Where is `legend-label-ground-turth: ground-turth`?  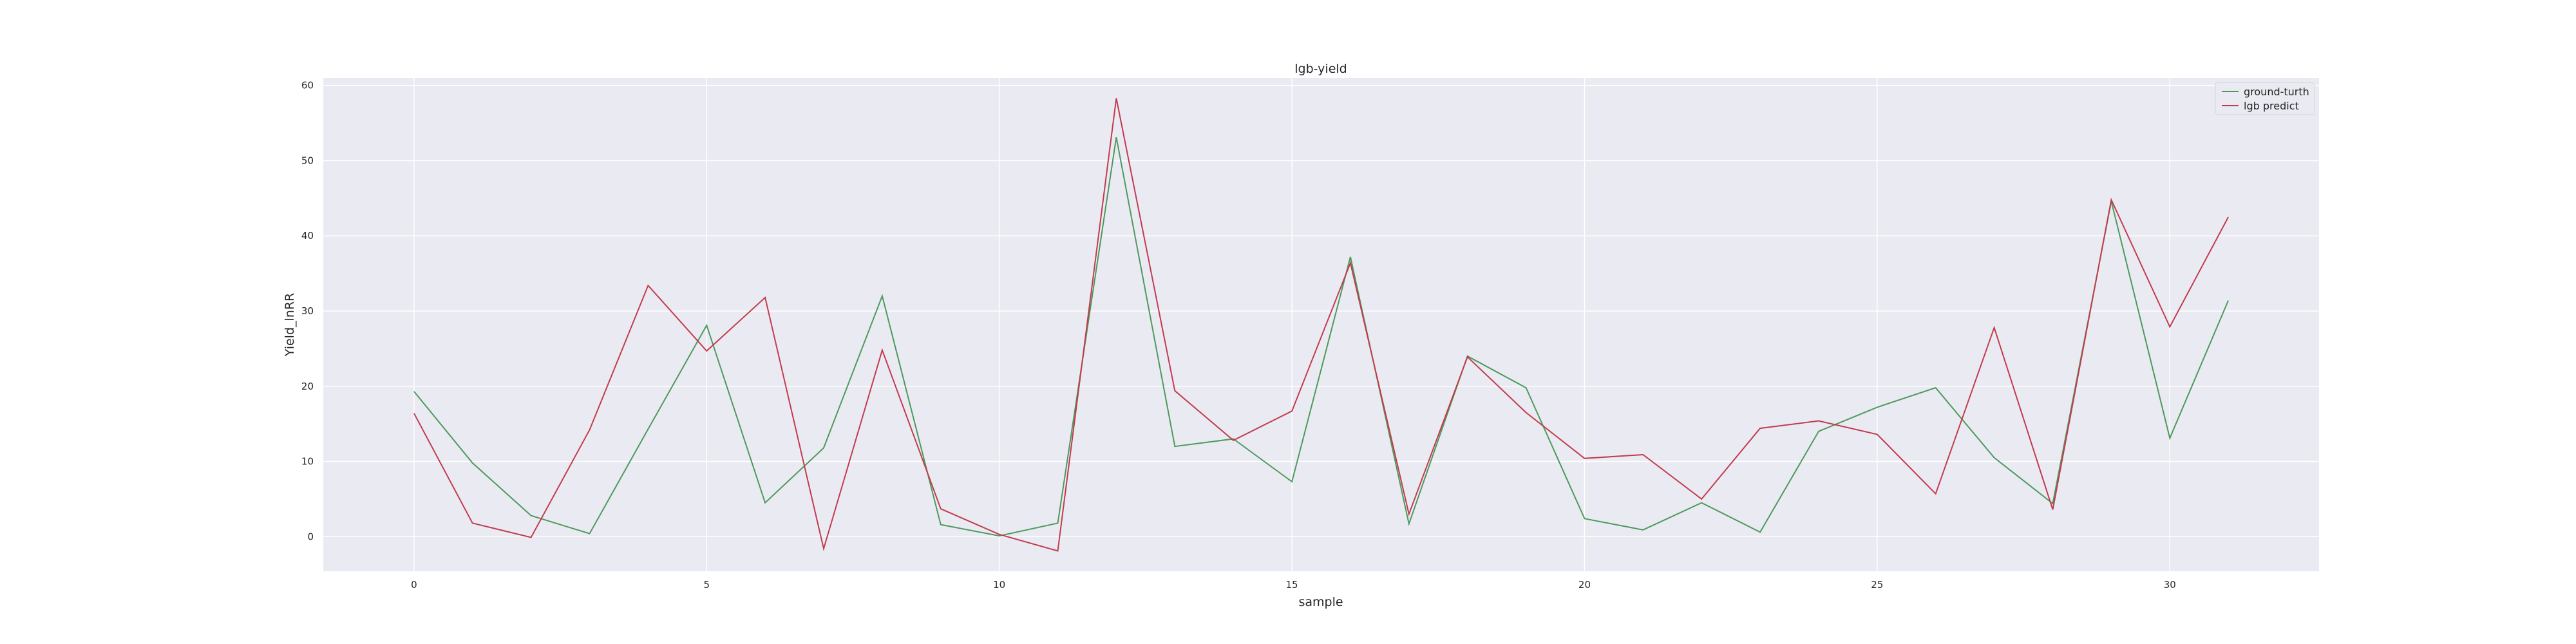 legend-label-ground-turth: ground-turth is located at coordinates (2276, 92).